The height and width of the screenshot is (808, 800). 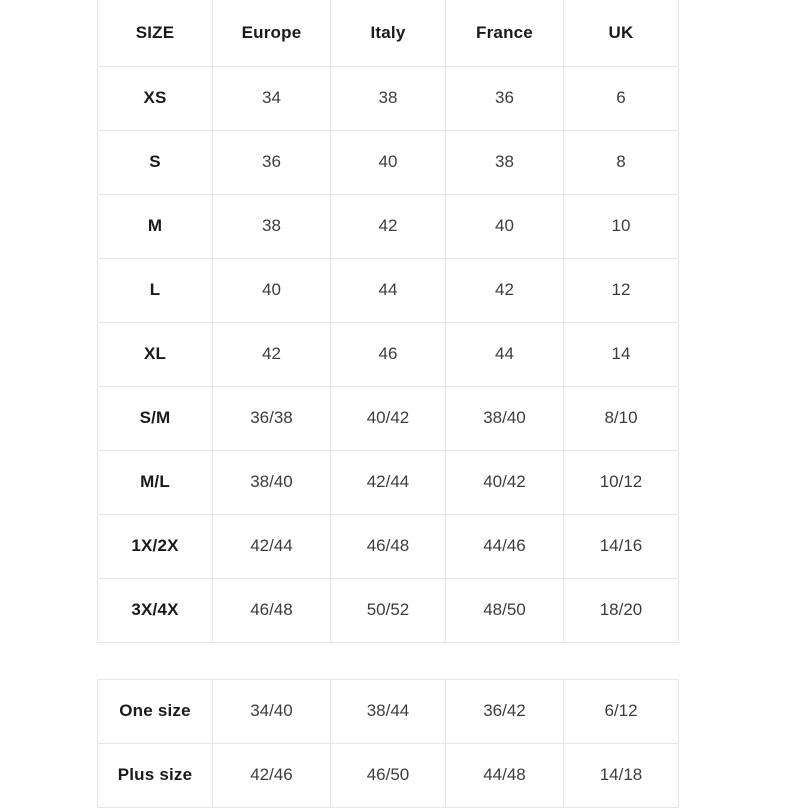 I want to click on cell-europe: 42/44, so click(x=271, y=546).